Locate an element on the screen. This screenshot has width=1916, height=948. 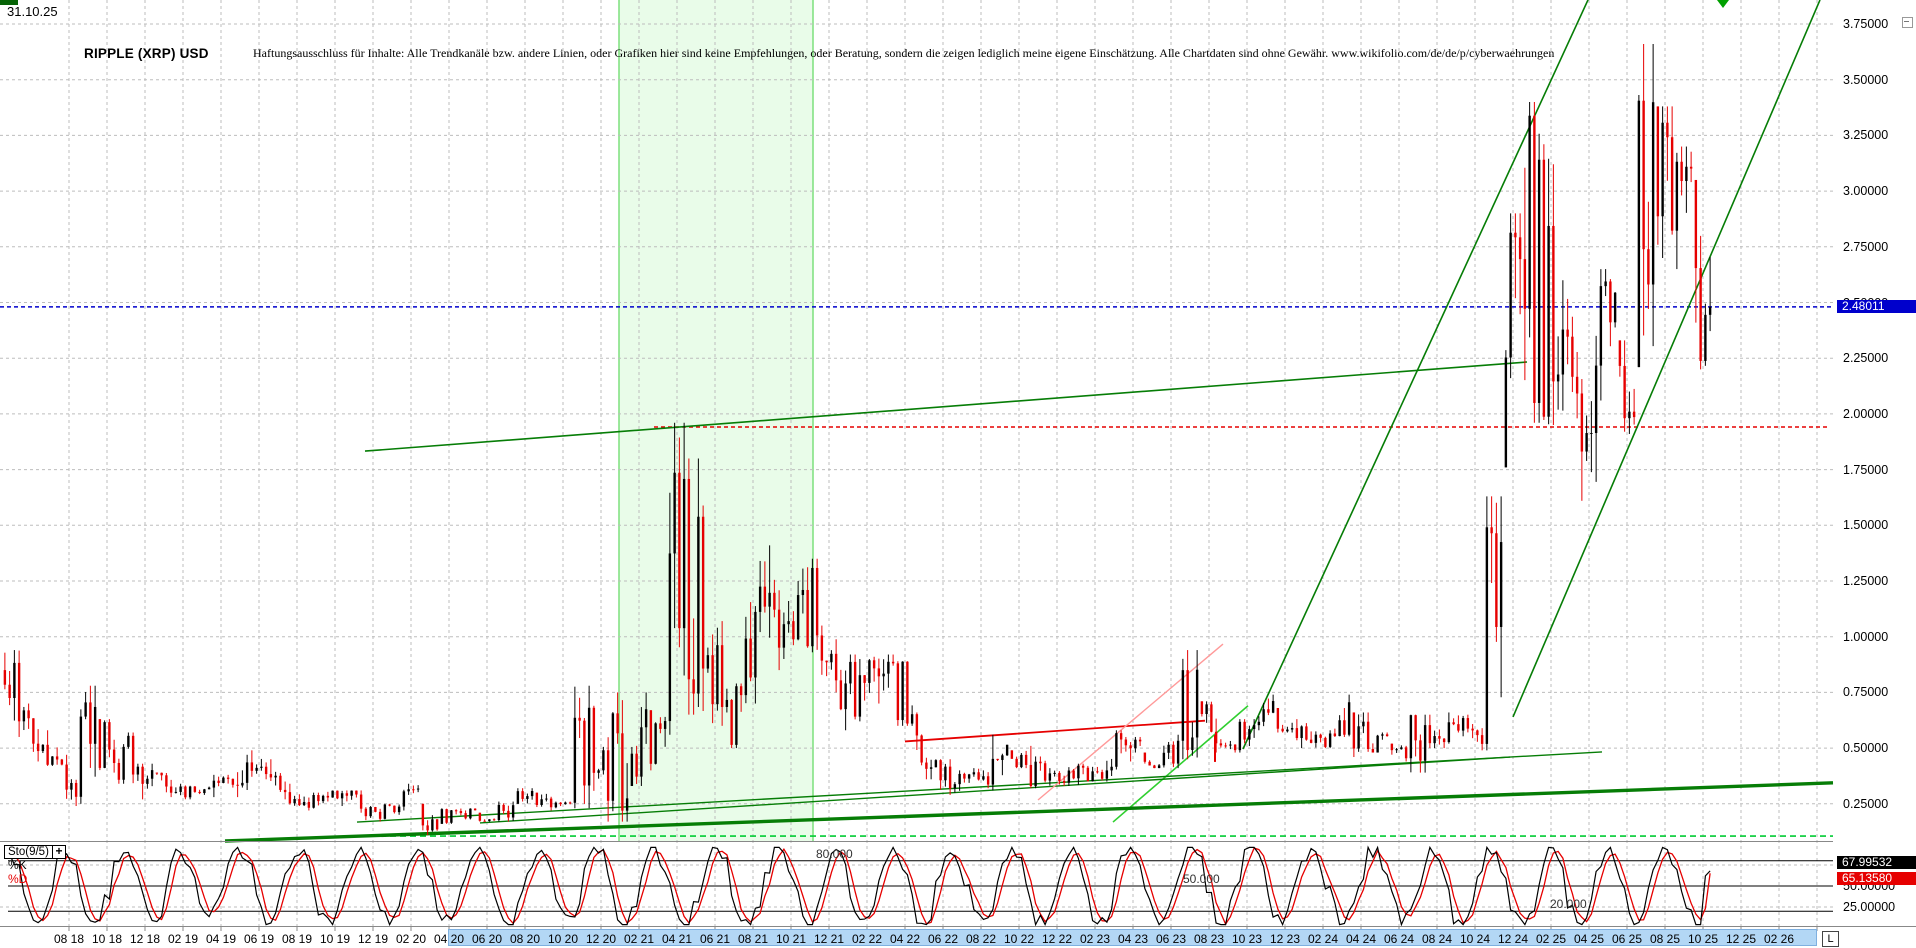
time-axis-label: 10 21 is located at coordinates (791, 939).